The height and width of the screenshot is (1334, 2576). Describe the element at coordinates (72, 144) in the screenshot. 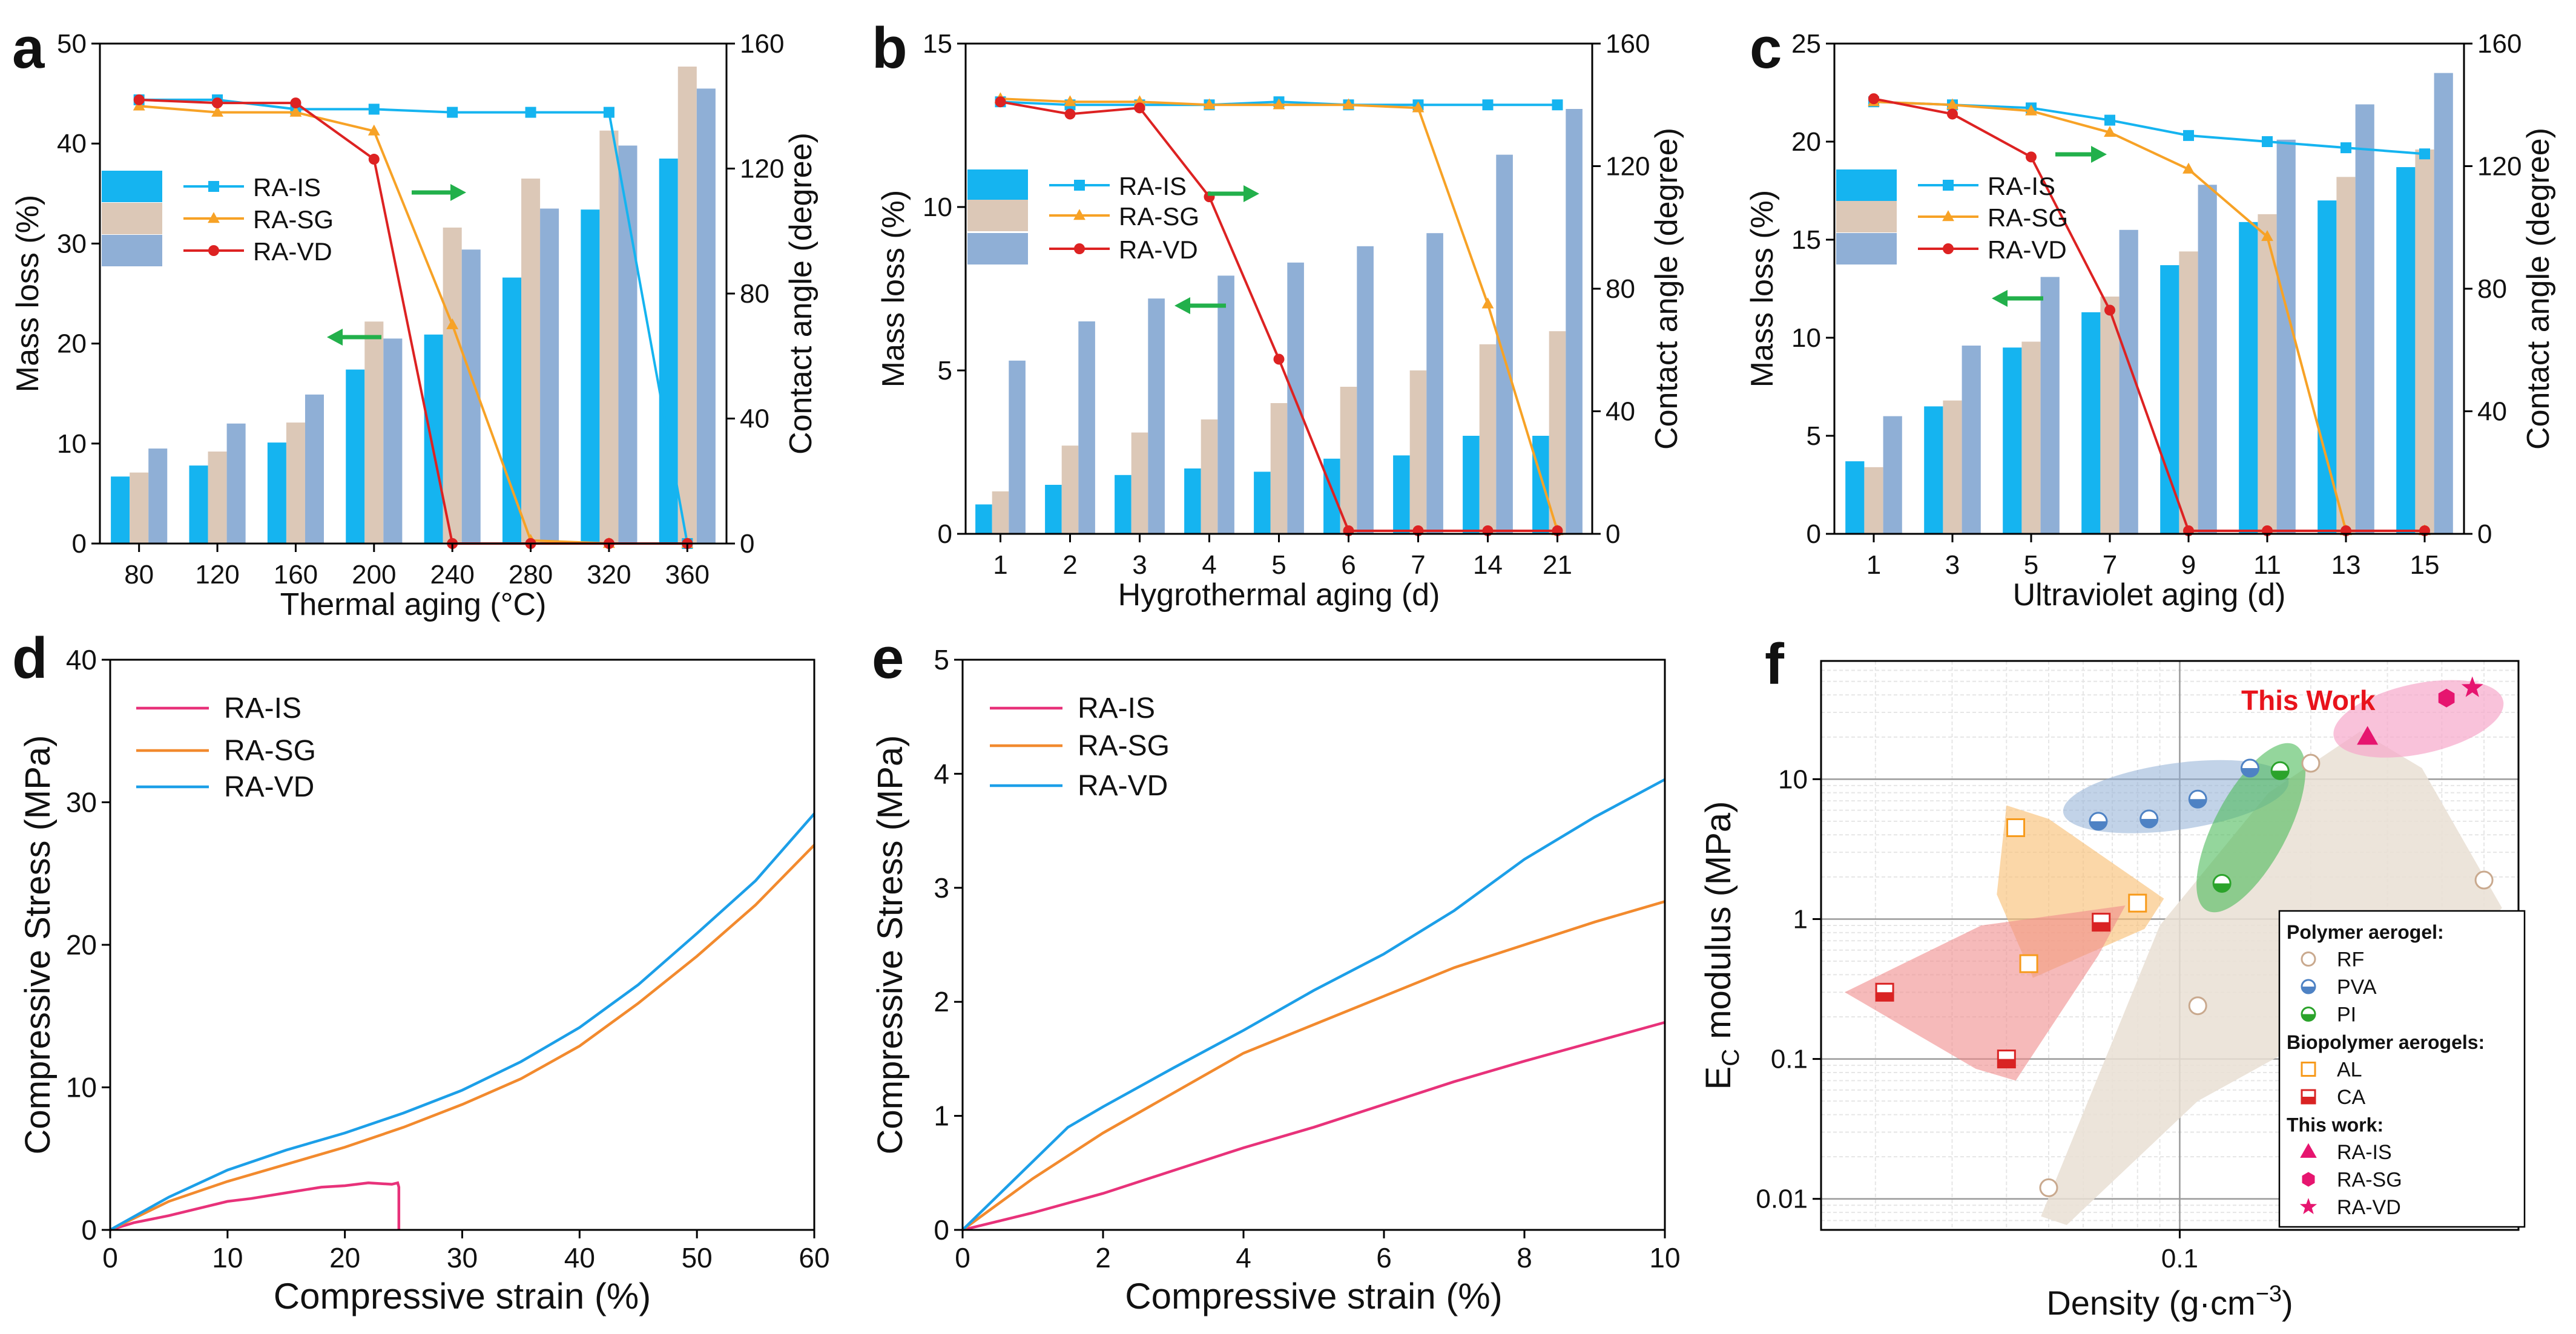

I see `y-tick-label: 40` at that location.